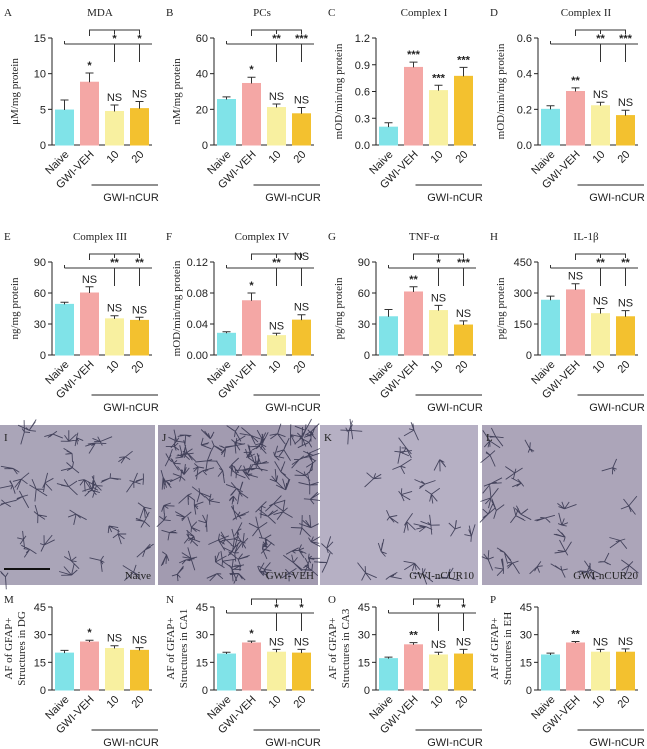 The image size is (647, 749). Describe the element at coordinates (138, 576) in the screenshot. I see `micrograph-label: Naive` at that location.